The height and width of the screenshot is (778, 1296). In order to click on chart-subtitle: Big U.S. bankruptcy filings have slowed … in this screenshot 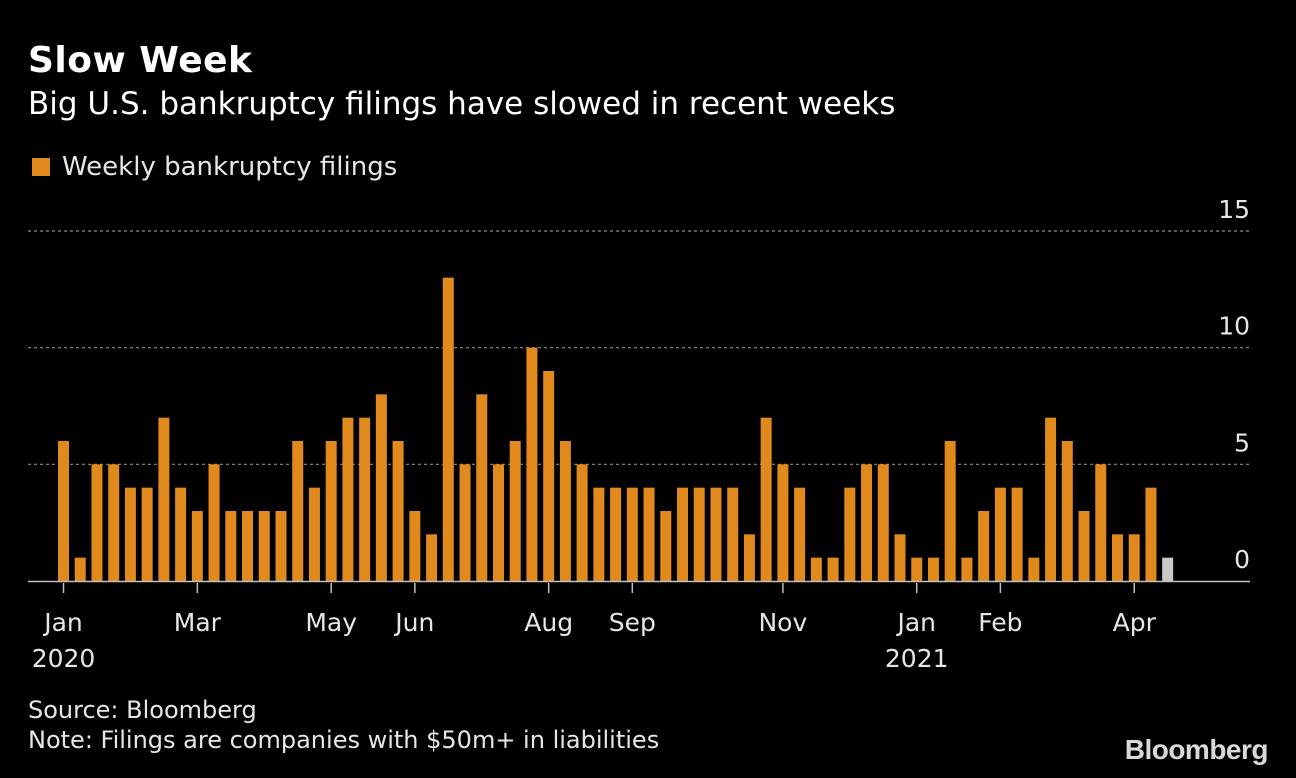, I will do `click(462, 104)`.